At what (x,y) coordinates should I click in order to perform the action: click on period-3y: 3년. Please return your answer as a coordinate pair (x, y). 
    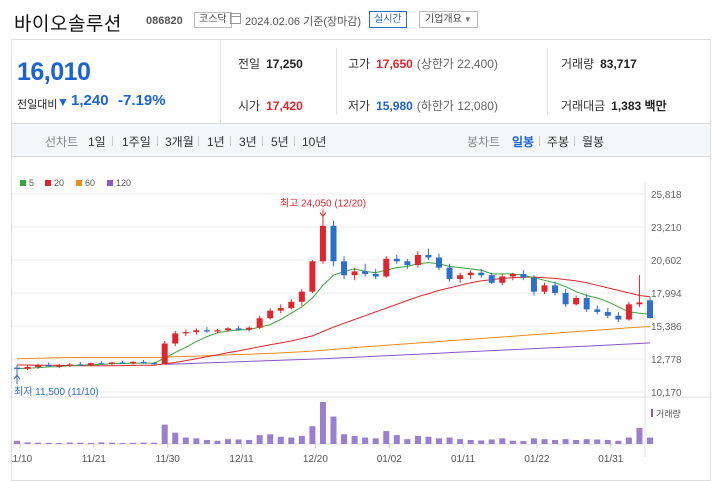
    Looking at the image, I should click on (248, 142).